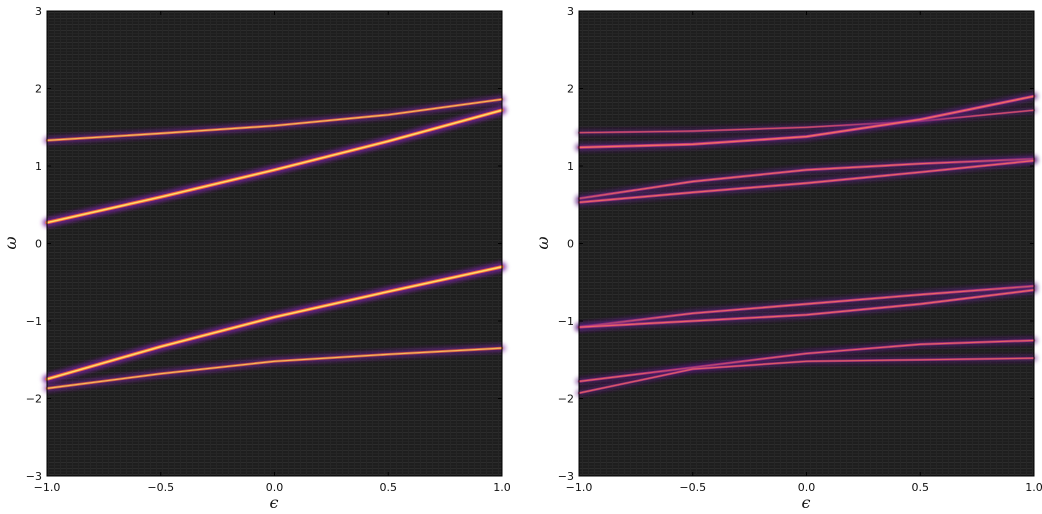  I want to click on right-y-tick-label: −3, so click(566, 476).